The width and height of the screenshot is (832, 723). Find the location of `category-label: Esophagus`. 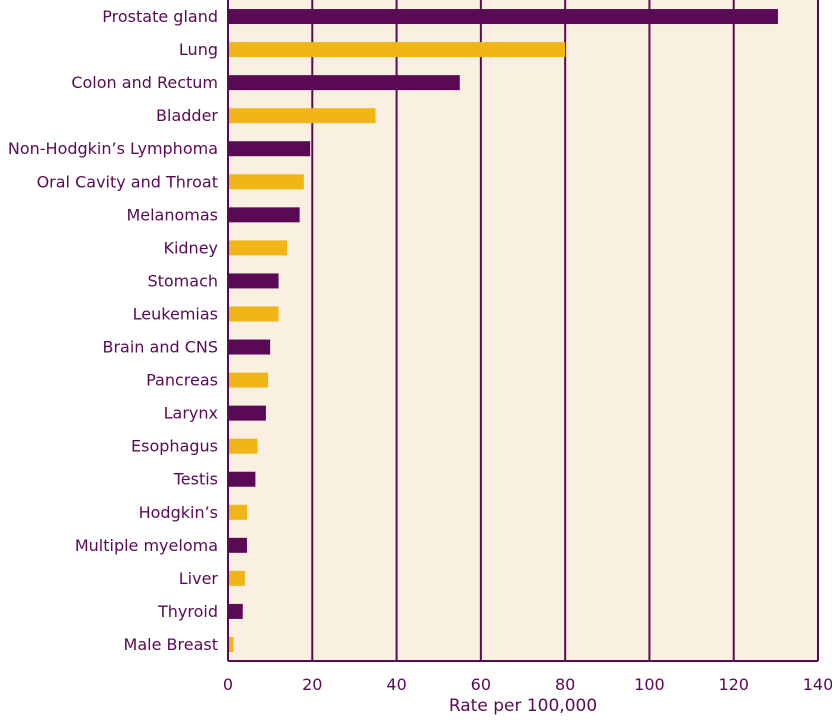

category-label: Esophagus is located at coordinates (174, 446).